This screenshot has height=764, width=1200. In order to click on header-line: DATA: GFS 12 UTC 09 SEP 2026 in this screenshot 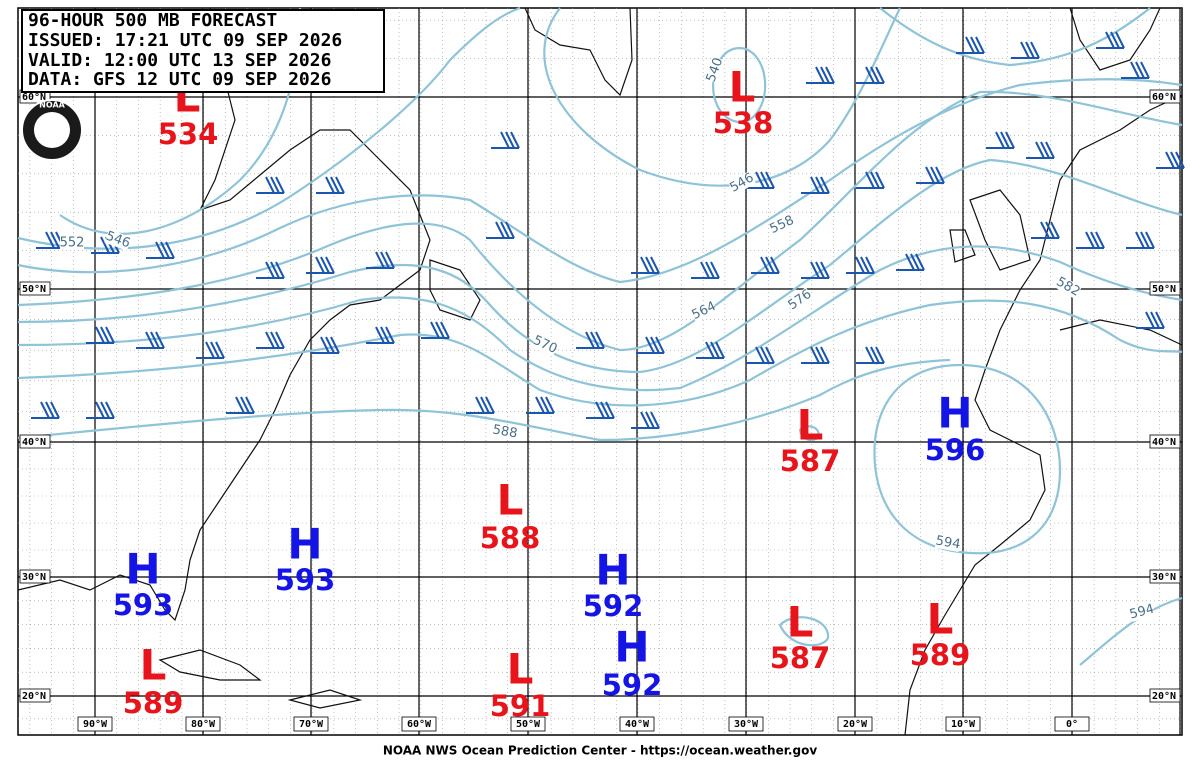, I will do `click(179, 79)`.